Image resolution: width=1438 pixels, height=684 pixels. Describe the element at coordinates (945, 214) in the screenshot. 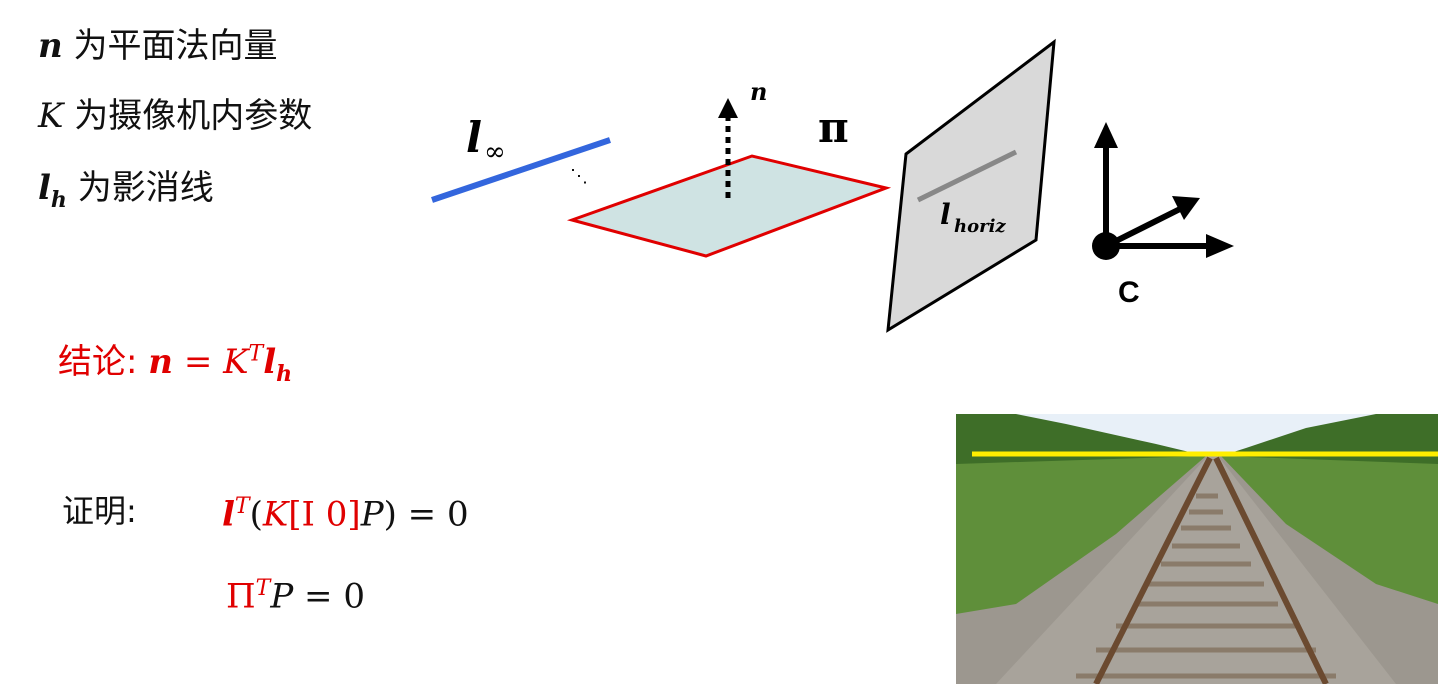

I see `horizon-label: l` at that location.